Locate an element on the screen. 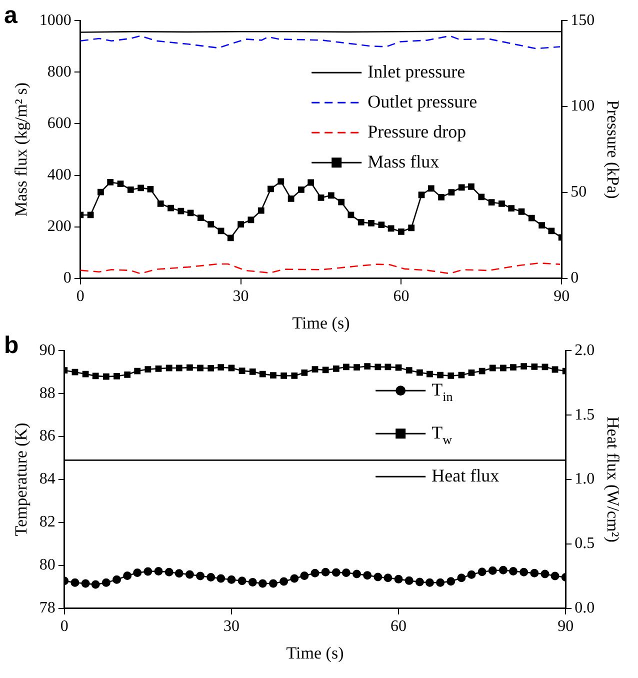 Image resolution: width=638 pixels, height=678 pixels. y2-tick-label: 0.0 is located at coordinates (584, 608).